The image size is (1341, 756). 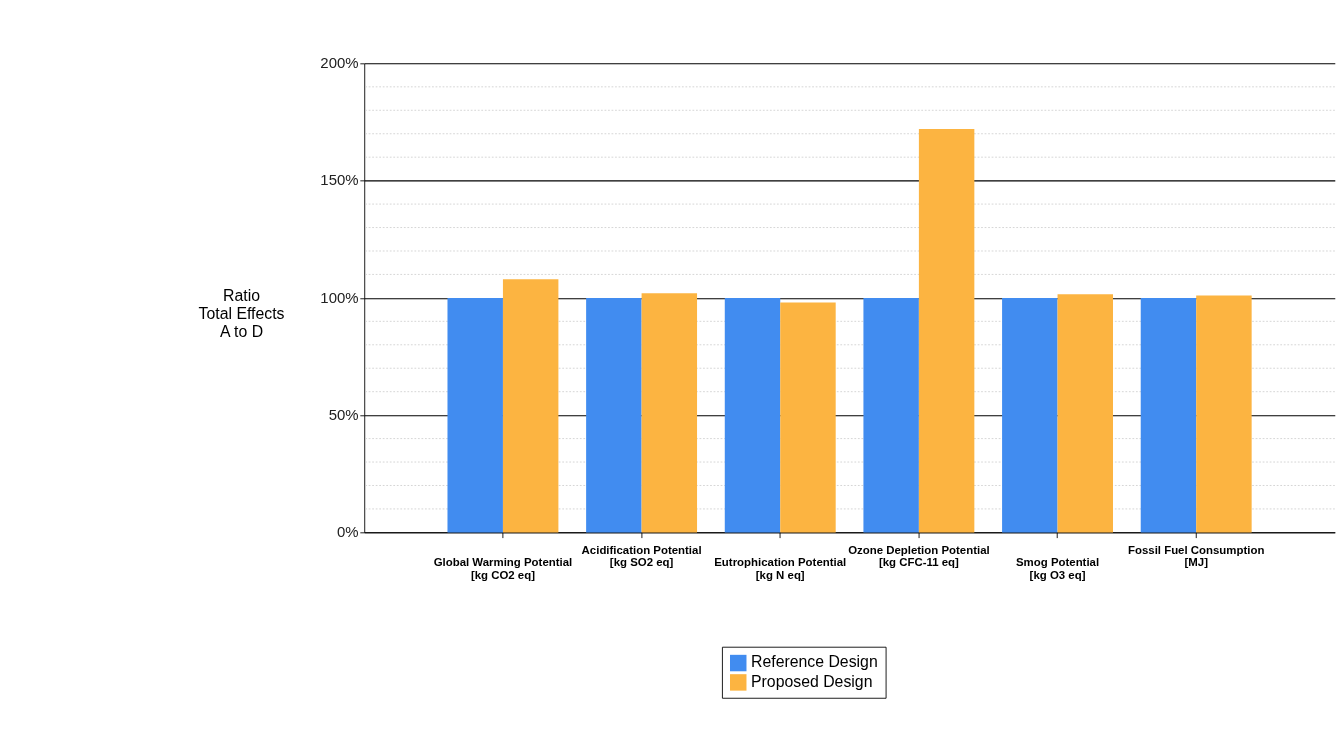 I want to click on y-tick-label: 150%, so click(x=339, y=180).